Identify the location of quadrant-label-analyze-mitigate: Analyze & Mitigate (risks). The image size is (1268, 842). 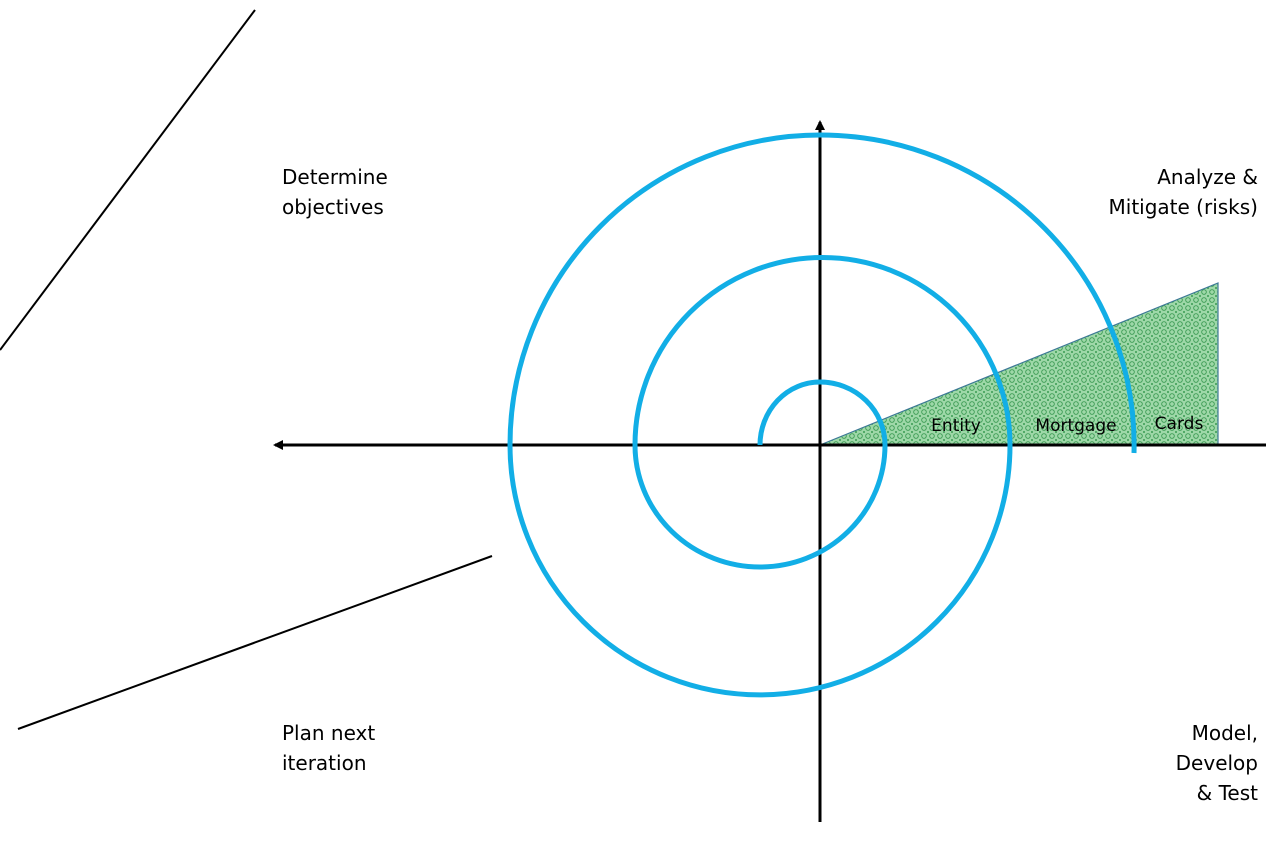
(1183, 192).